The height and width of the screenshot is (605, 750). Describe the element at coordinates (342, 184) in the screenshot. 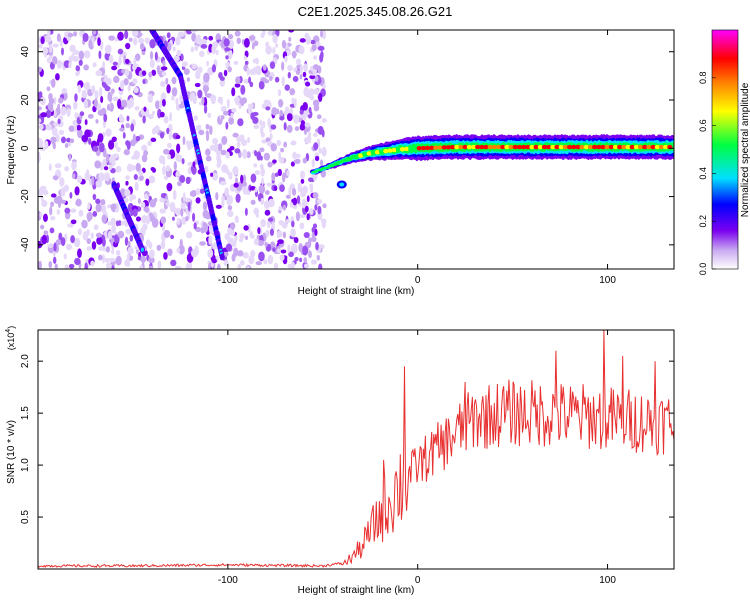

I see `heatmap-trace-blob-core` at that location.